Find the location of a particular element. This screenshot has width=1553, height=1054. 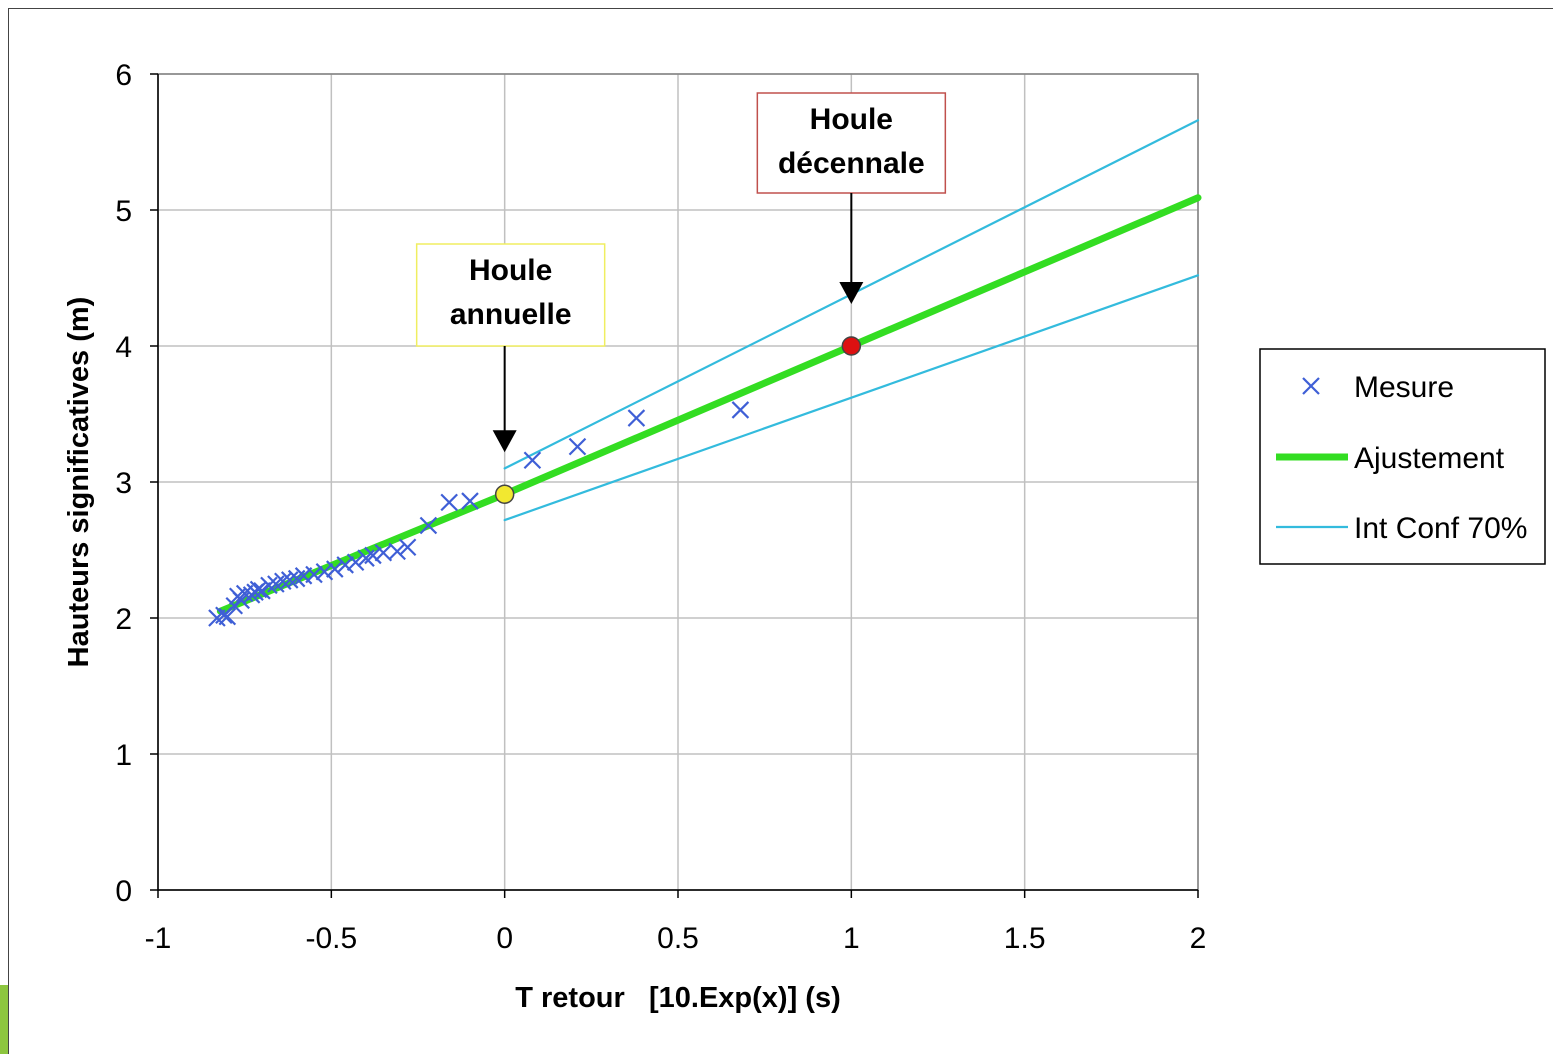

annotation-callout: Houle annuelle is located at coordinates (510, 348).